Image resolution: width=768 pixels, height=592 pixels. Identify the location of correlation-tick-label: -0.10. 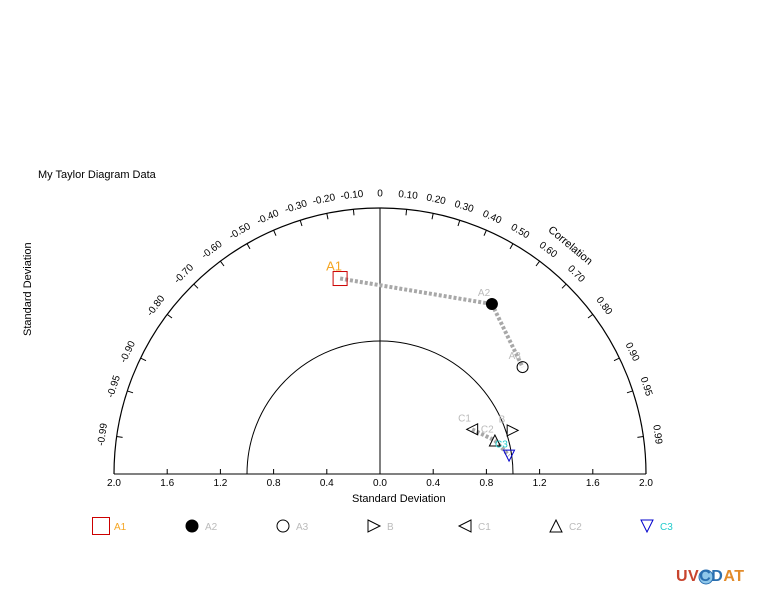
(352, 195).